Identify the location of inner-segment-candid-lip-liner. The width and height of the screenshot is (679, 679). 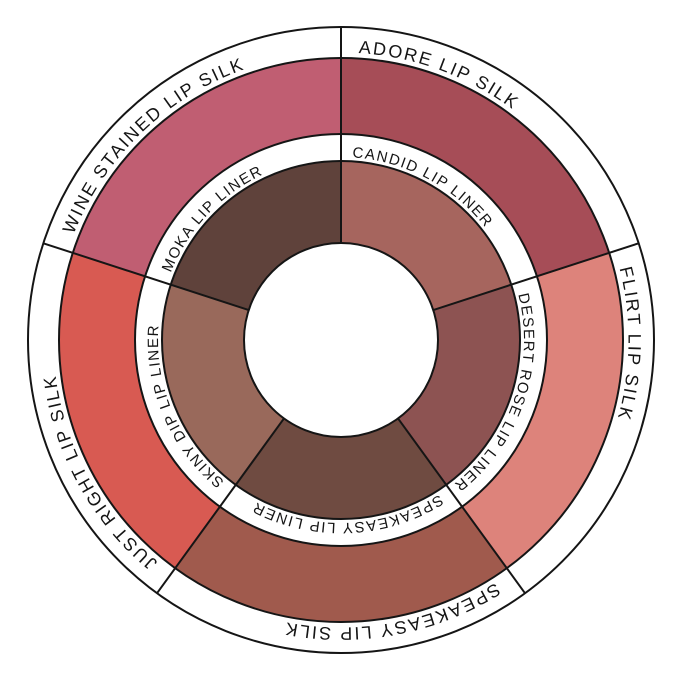
(426, 236).